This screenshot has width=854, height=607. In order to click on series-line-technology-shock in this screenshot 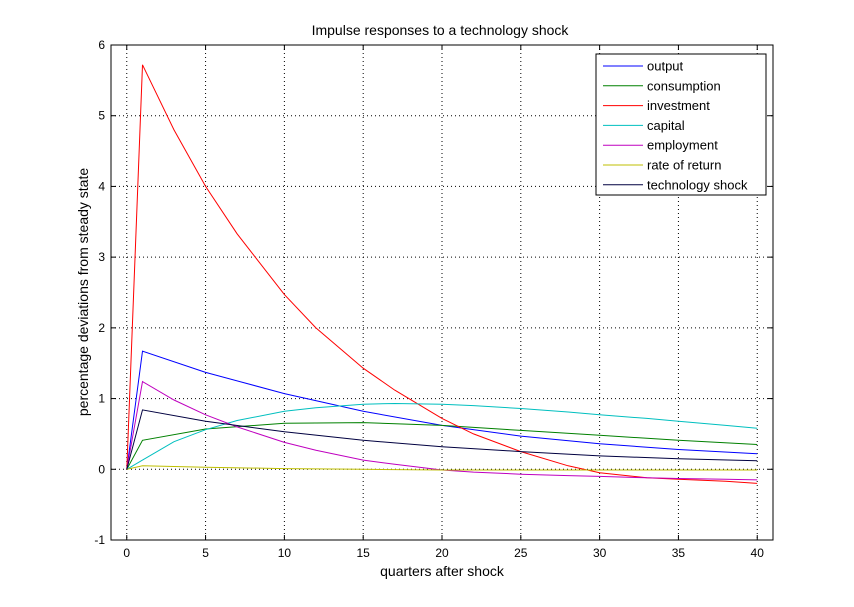, I will do `click(442, 439)`.